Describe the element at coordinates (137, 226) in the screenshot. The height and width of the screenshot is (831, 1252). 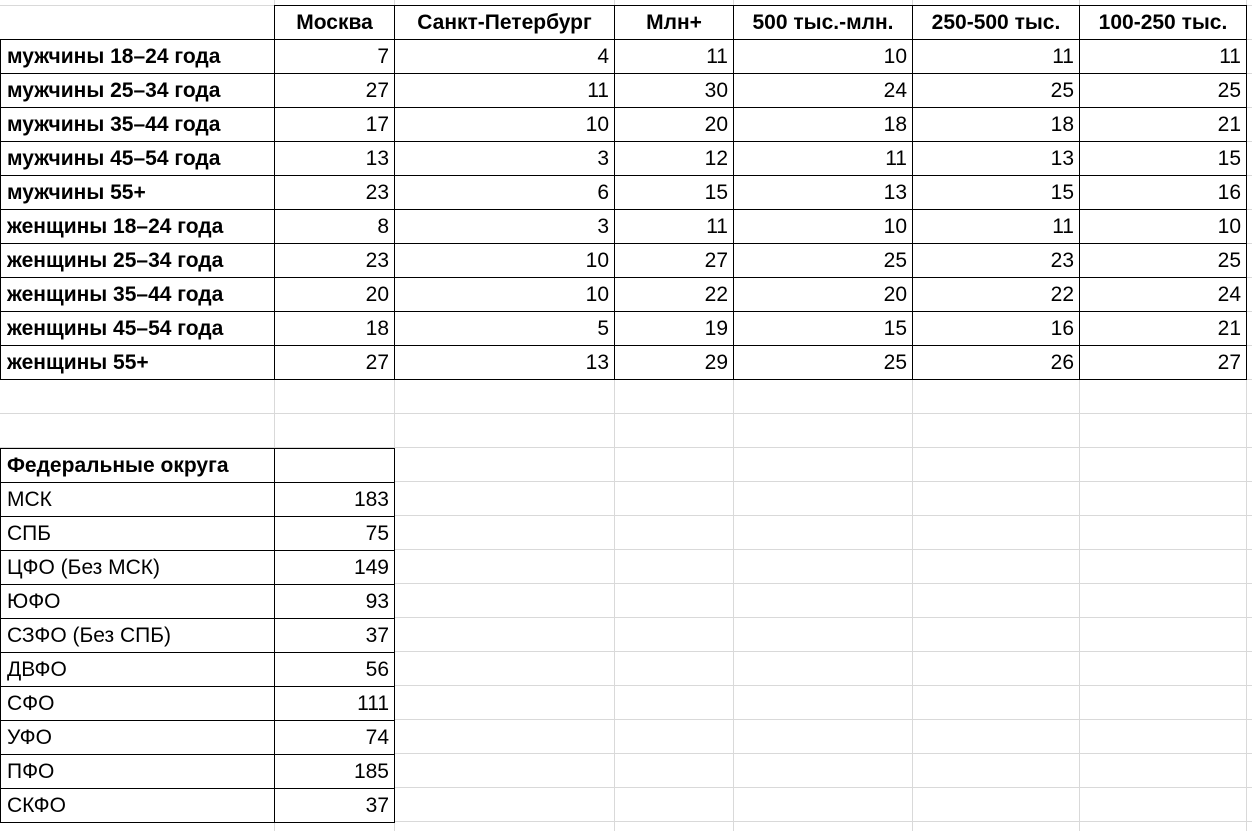
I see `row-label-cell: женщины 18–24 года` at that location.